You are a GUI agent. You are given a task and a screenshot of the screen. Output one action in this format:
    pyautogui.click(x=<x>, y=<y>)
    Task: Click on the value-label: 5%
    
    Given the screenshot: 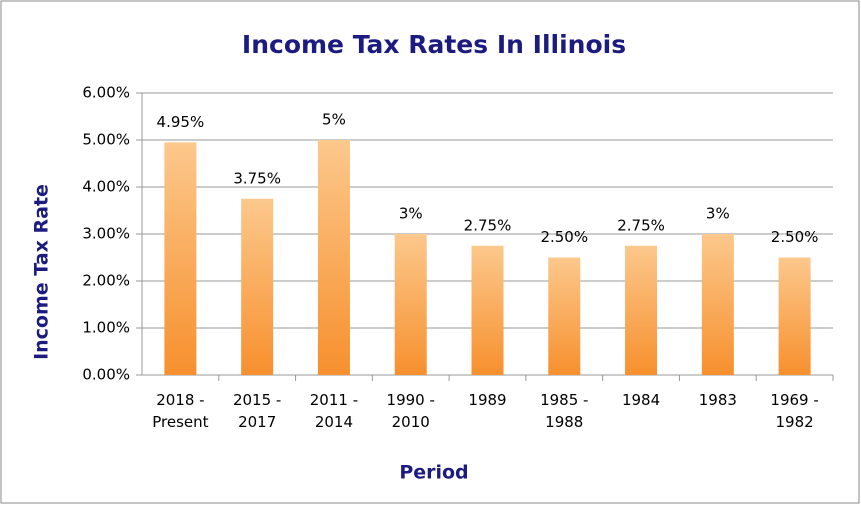 What is the action you would take?
    pyautogui.click(x=334, y=120)
    